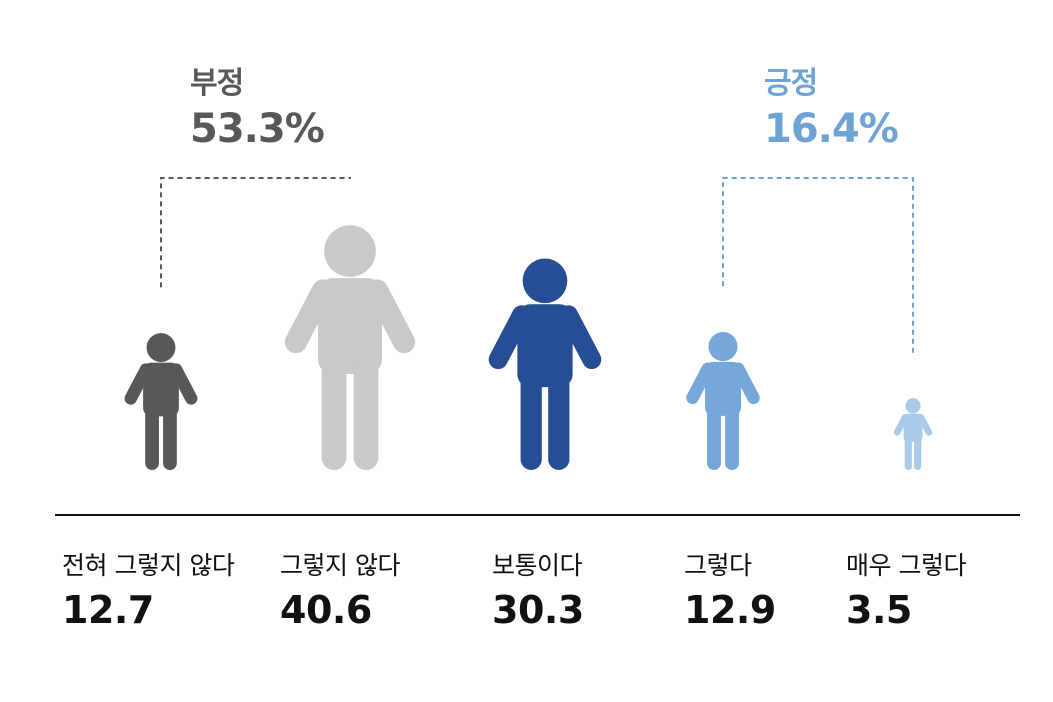 Image resolution: width=1053 pixels, height=702 pixels. I want to click on category-4: 매우 그렇다 3.5, so click(906, 589).